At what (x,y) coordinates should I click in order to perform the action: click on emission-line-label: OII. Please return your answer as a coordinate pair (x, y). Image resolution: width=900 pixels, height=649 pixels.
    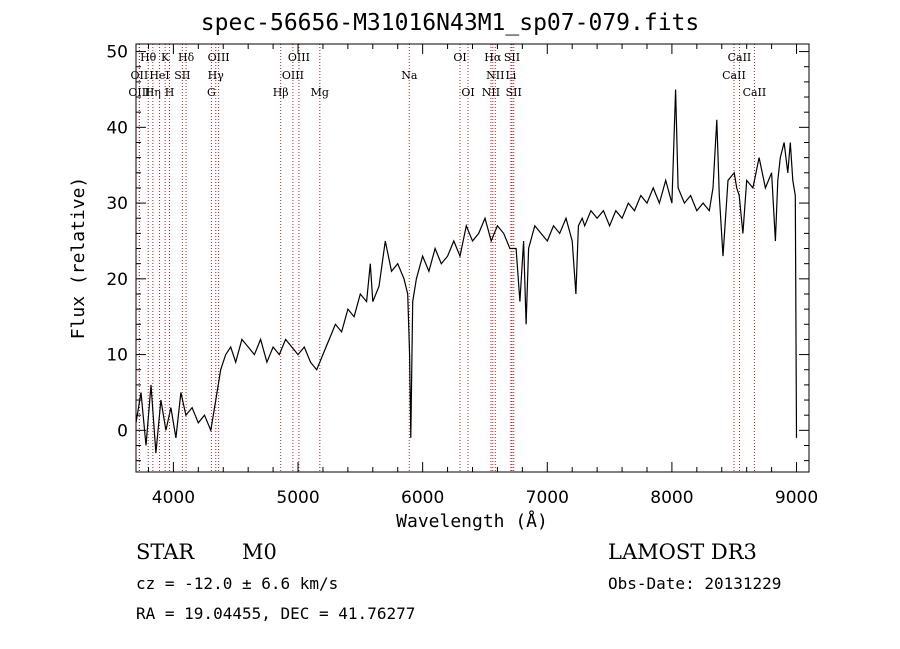
    Looking at the image, I should click on (140, 75).